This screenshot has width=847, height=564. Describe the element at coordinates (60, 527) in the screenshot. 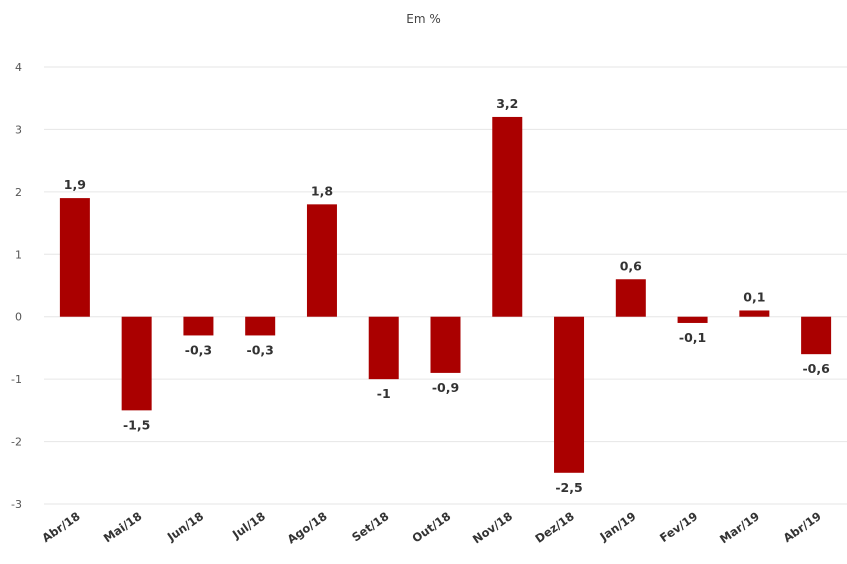

I see `x-tick-label: Abr/18` at that location.